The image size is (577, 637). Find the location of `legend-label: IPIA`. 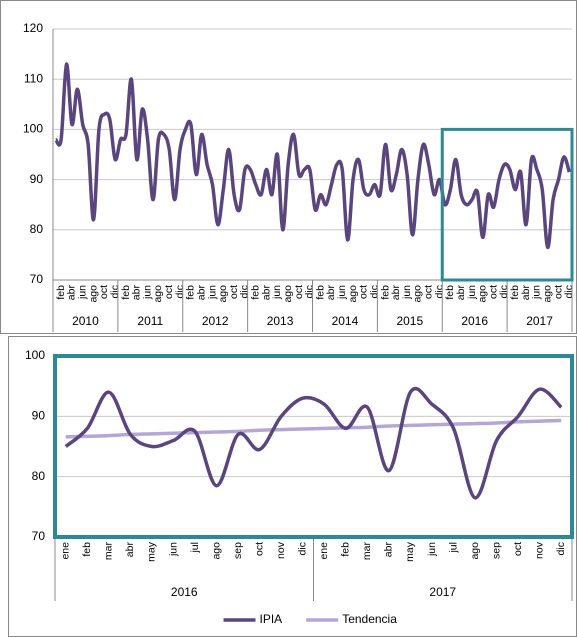

legend-label: IPIA is located at coordinates (271, 619).